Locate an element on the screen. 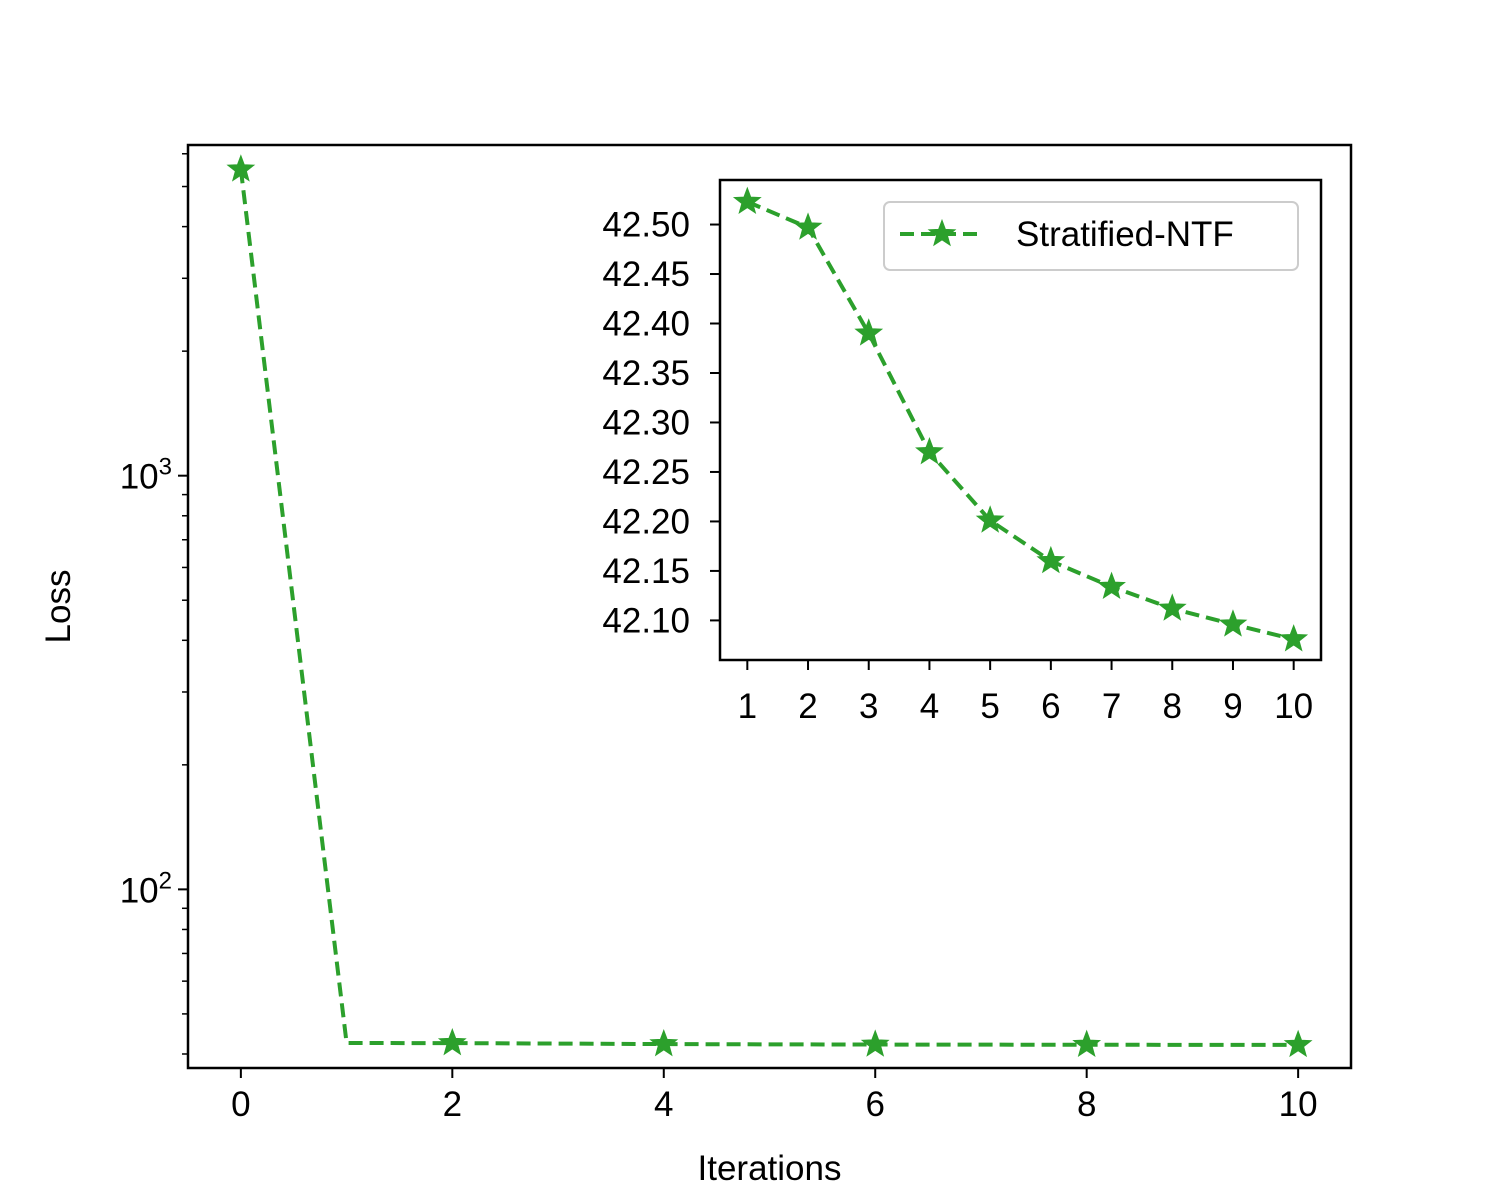 This screenshot has width=1500, height=1200. inset-x-tick-label: 5 is located at coordinates (989, 706).